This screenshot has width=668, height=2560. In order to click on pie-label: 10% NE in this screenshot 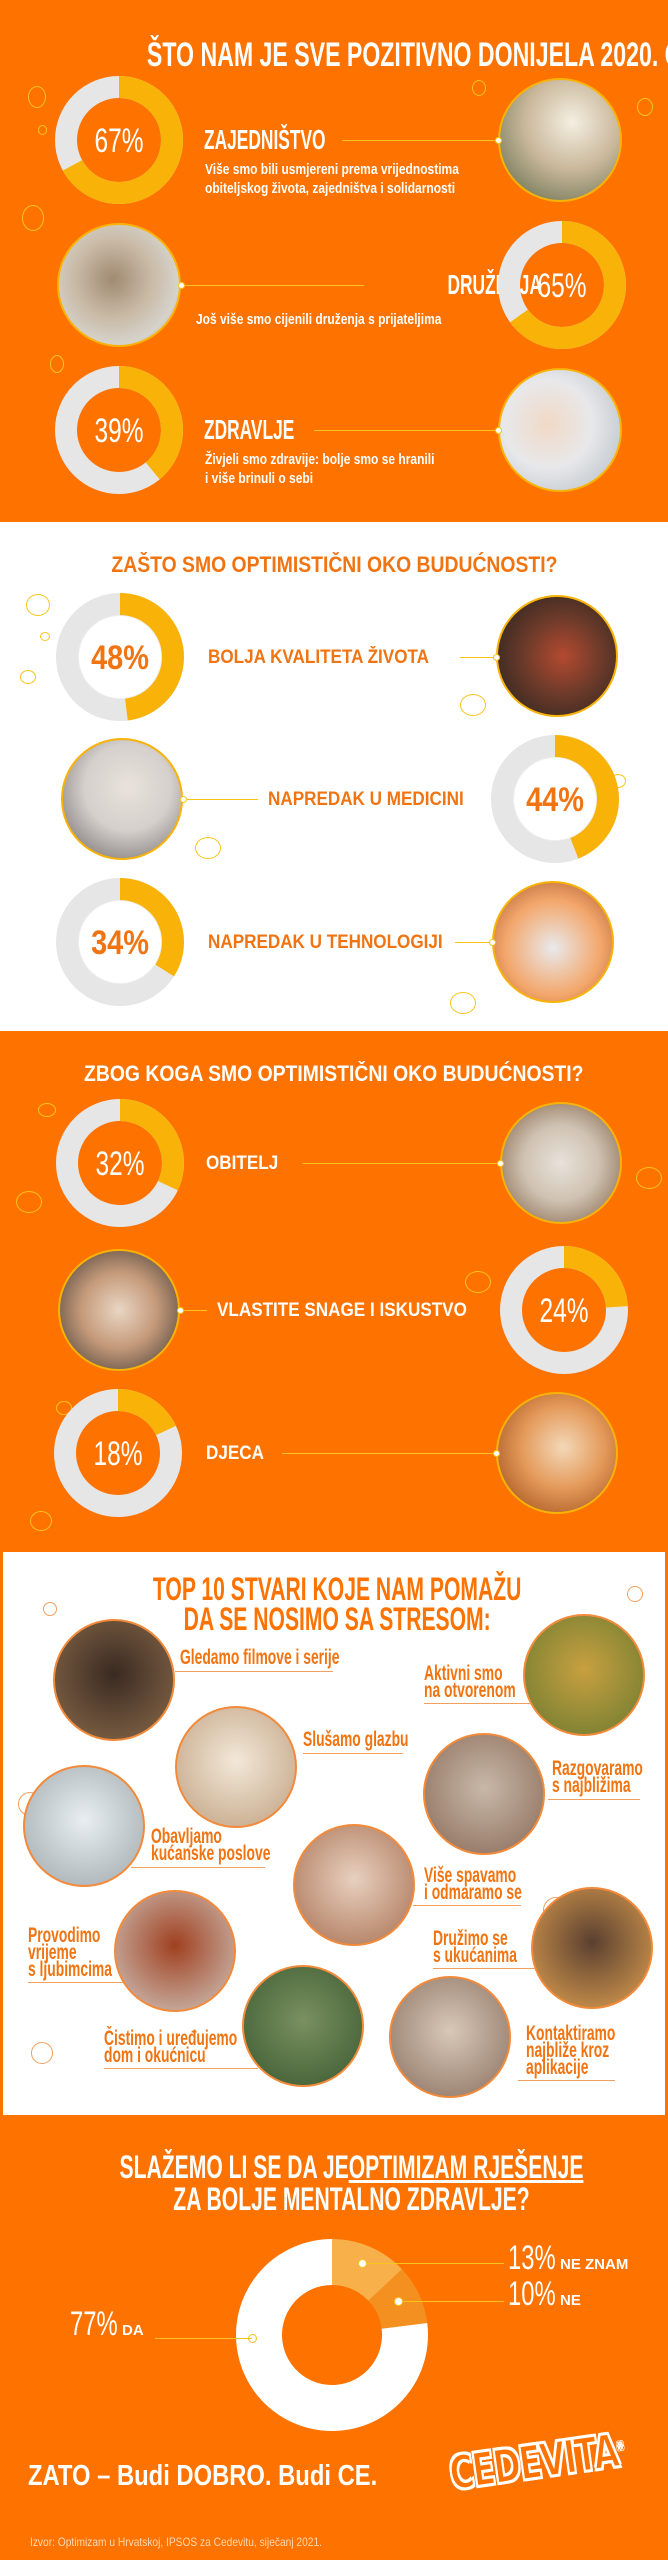, I will do `click(544, 2294)`.